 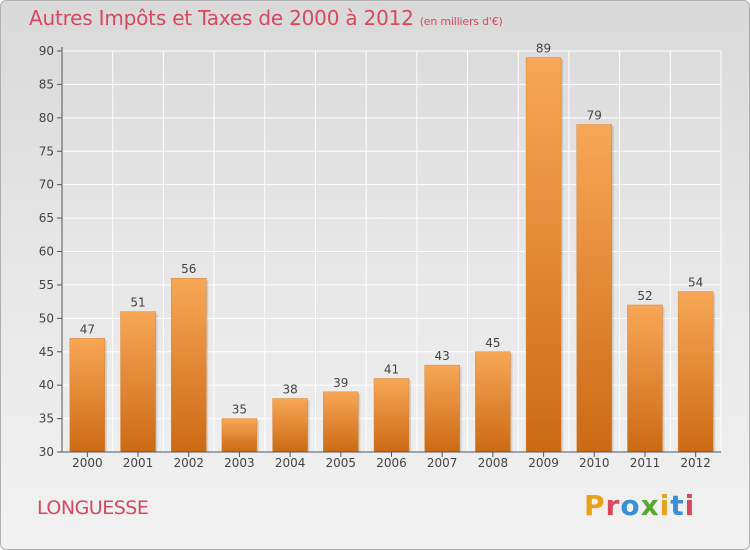 I want to click on x-tick-label: 2010, so click(x=594, y=463).